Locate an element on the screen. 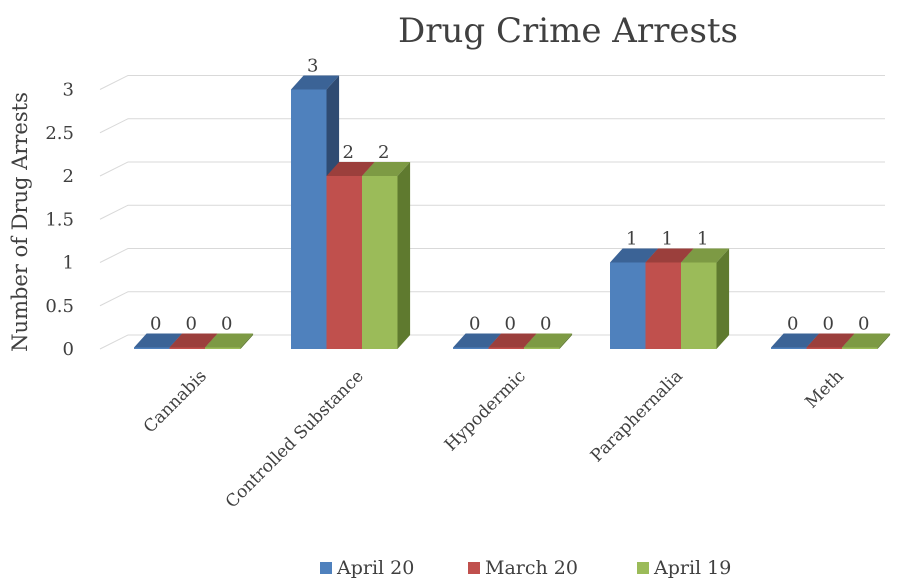 The width and height of the screenshot is (913, 587). y-tick-label: 1.5 is located at coordinates (59, 219).